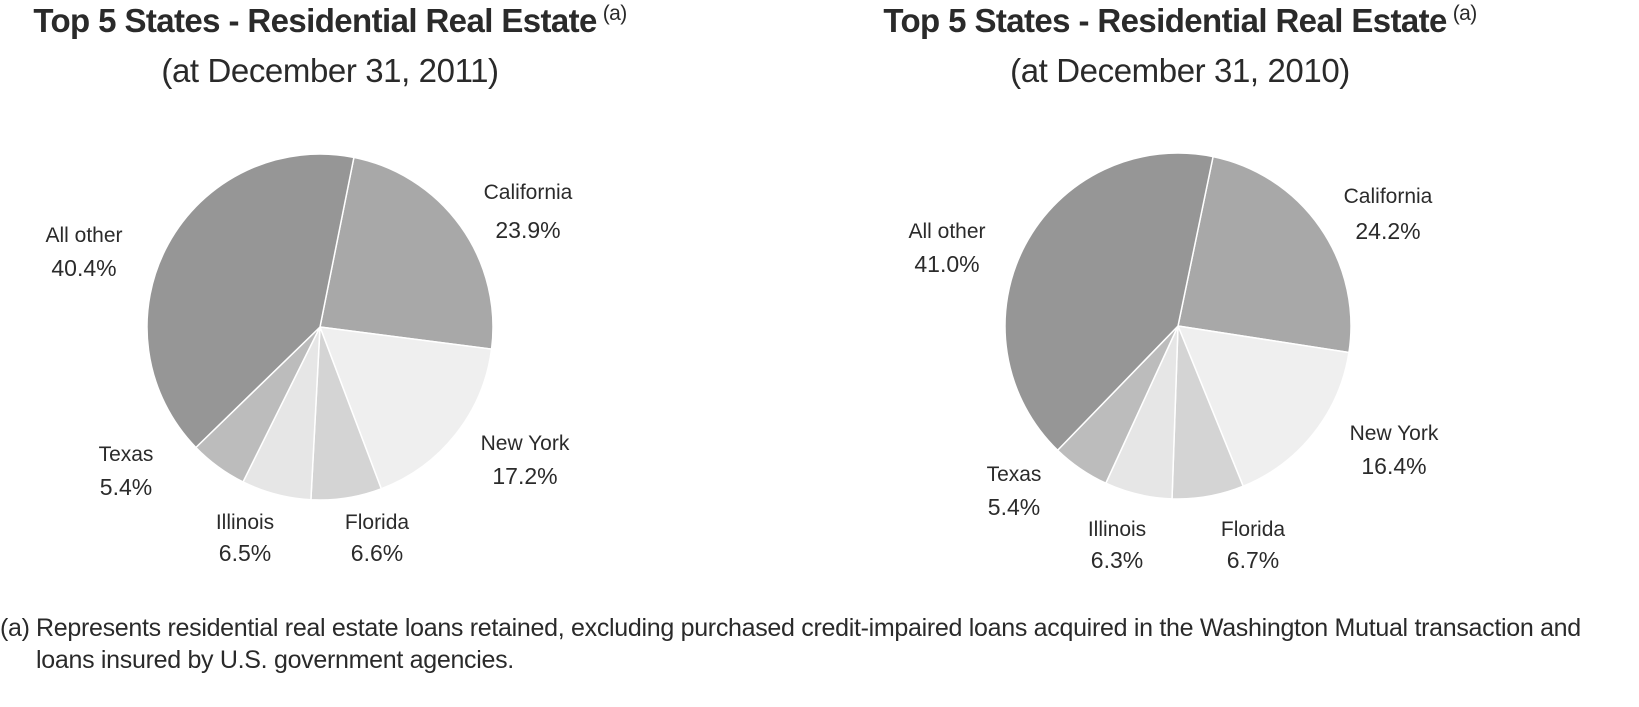 The image size is (1639, 707). I want to click on slice-label-illinois: Illinois 6.5%, so click(245, 538).